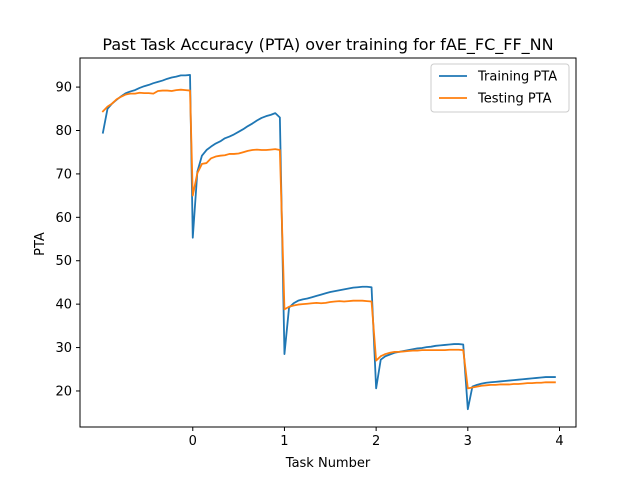 The width and height of the screenshot is (640, 480). Describe the element at coordinates (63, 88) in the screenshot. I see `y-tick-label: 90` at that location.